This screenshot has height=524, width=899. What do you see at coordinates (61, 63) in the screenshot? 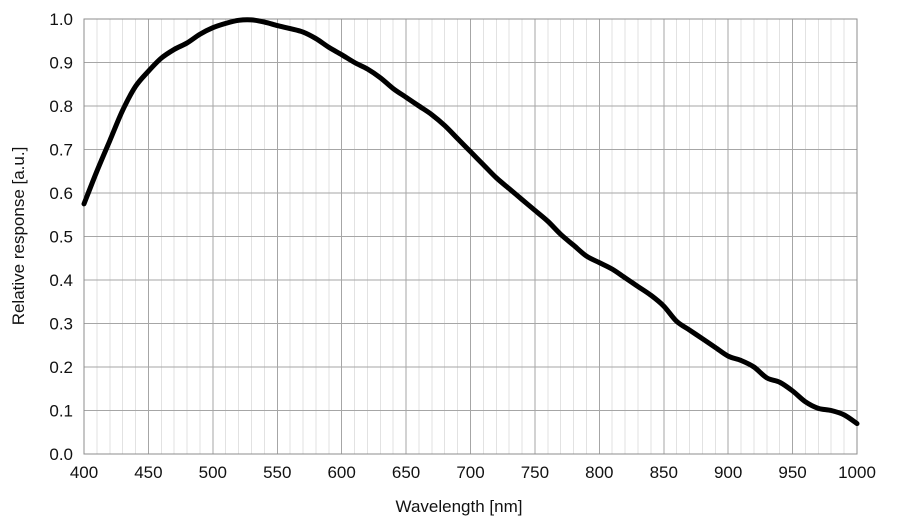
I see `y-tick-label: 0.9` at bounding box center [61, 63].